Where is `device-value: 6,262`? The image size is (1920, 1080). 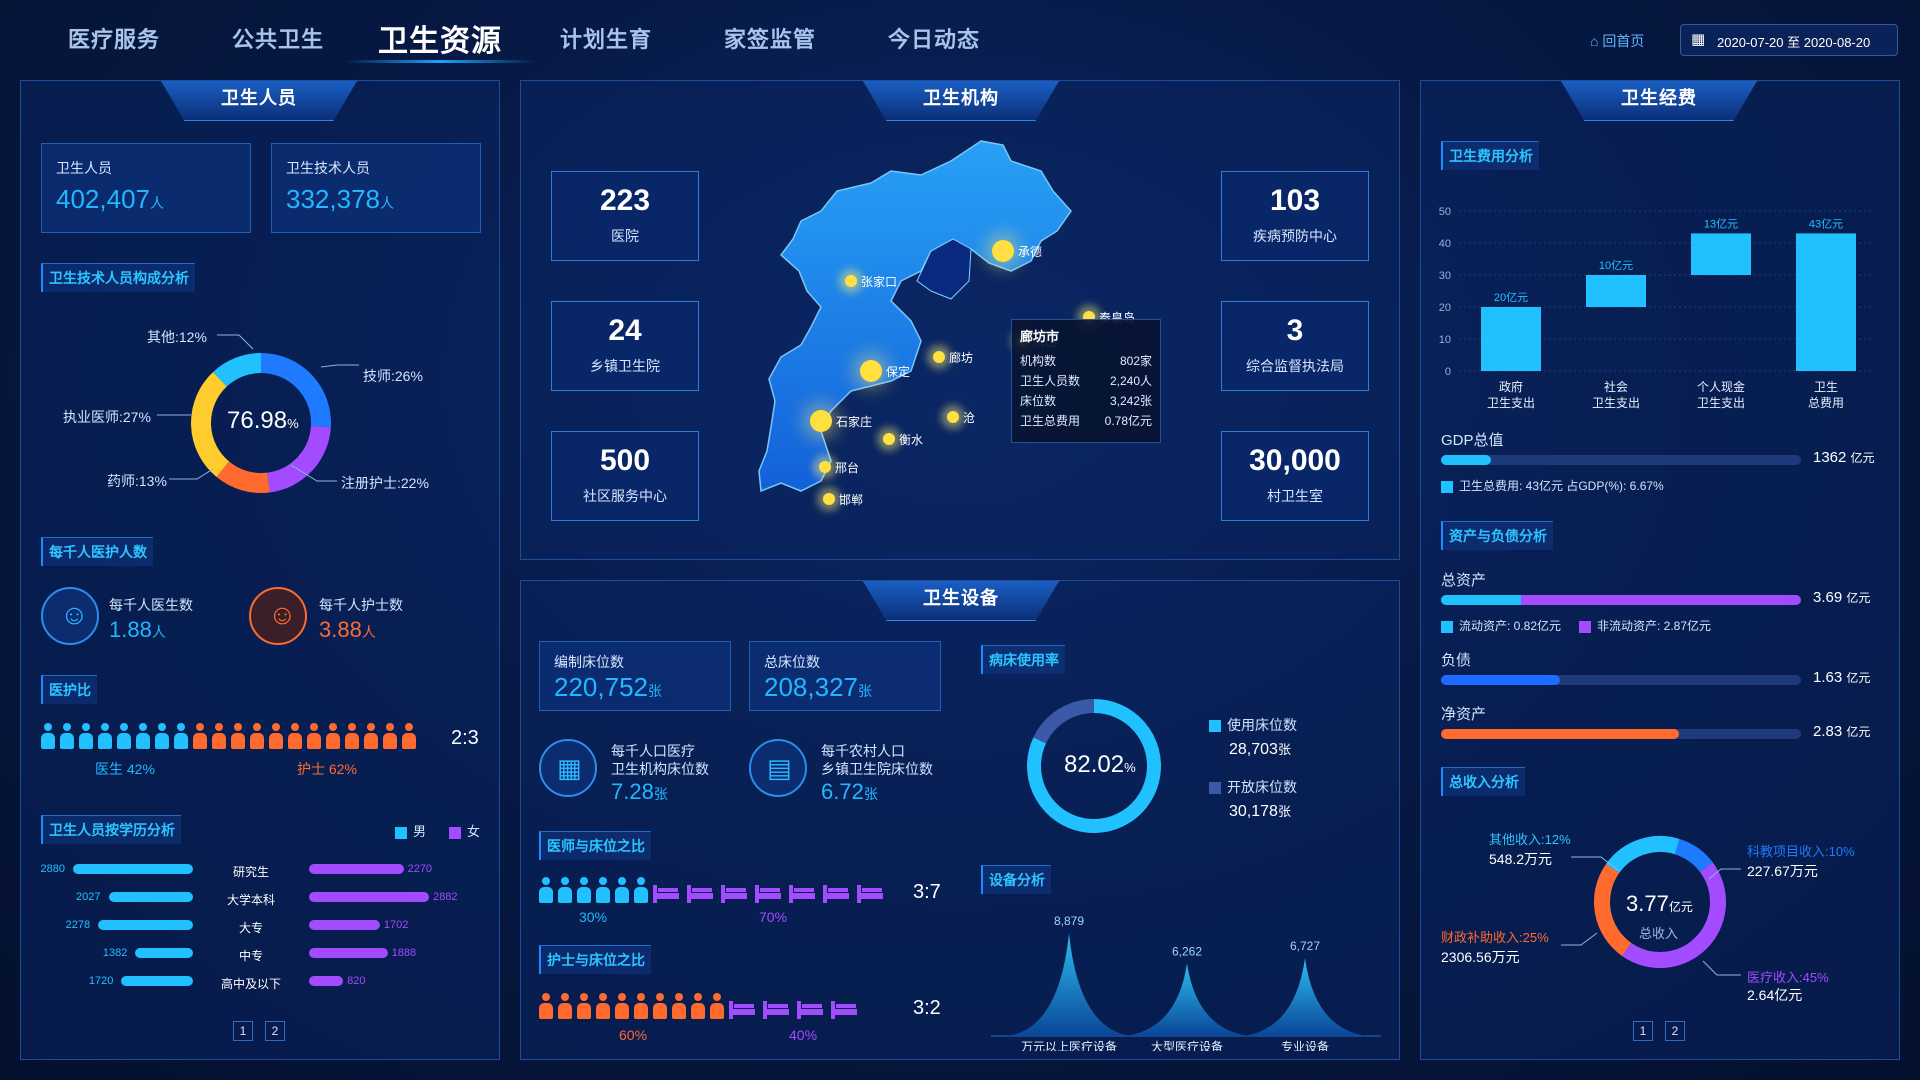
device-value: 6,262 is located at coordinates (1187, 951).